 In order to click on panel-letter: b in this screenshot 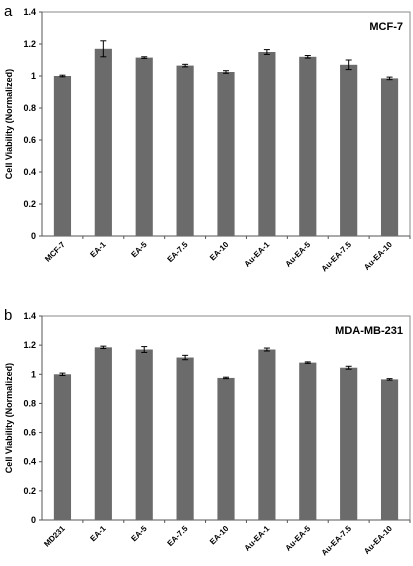, I will do `click(8, 315)`.